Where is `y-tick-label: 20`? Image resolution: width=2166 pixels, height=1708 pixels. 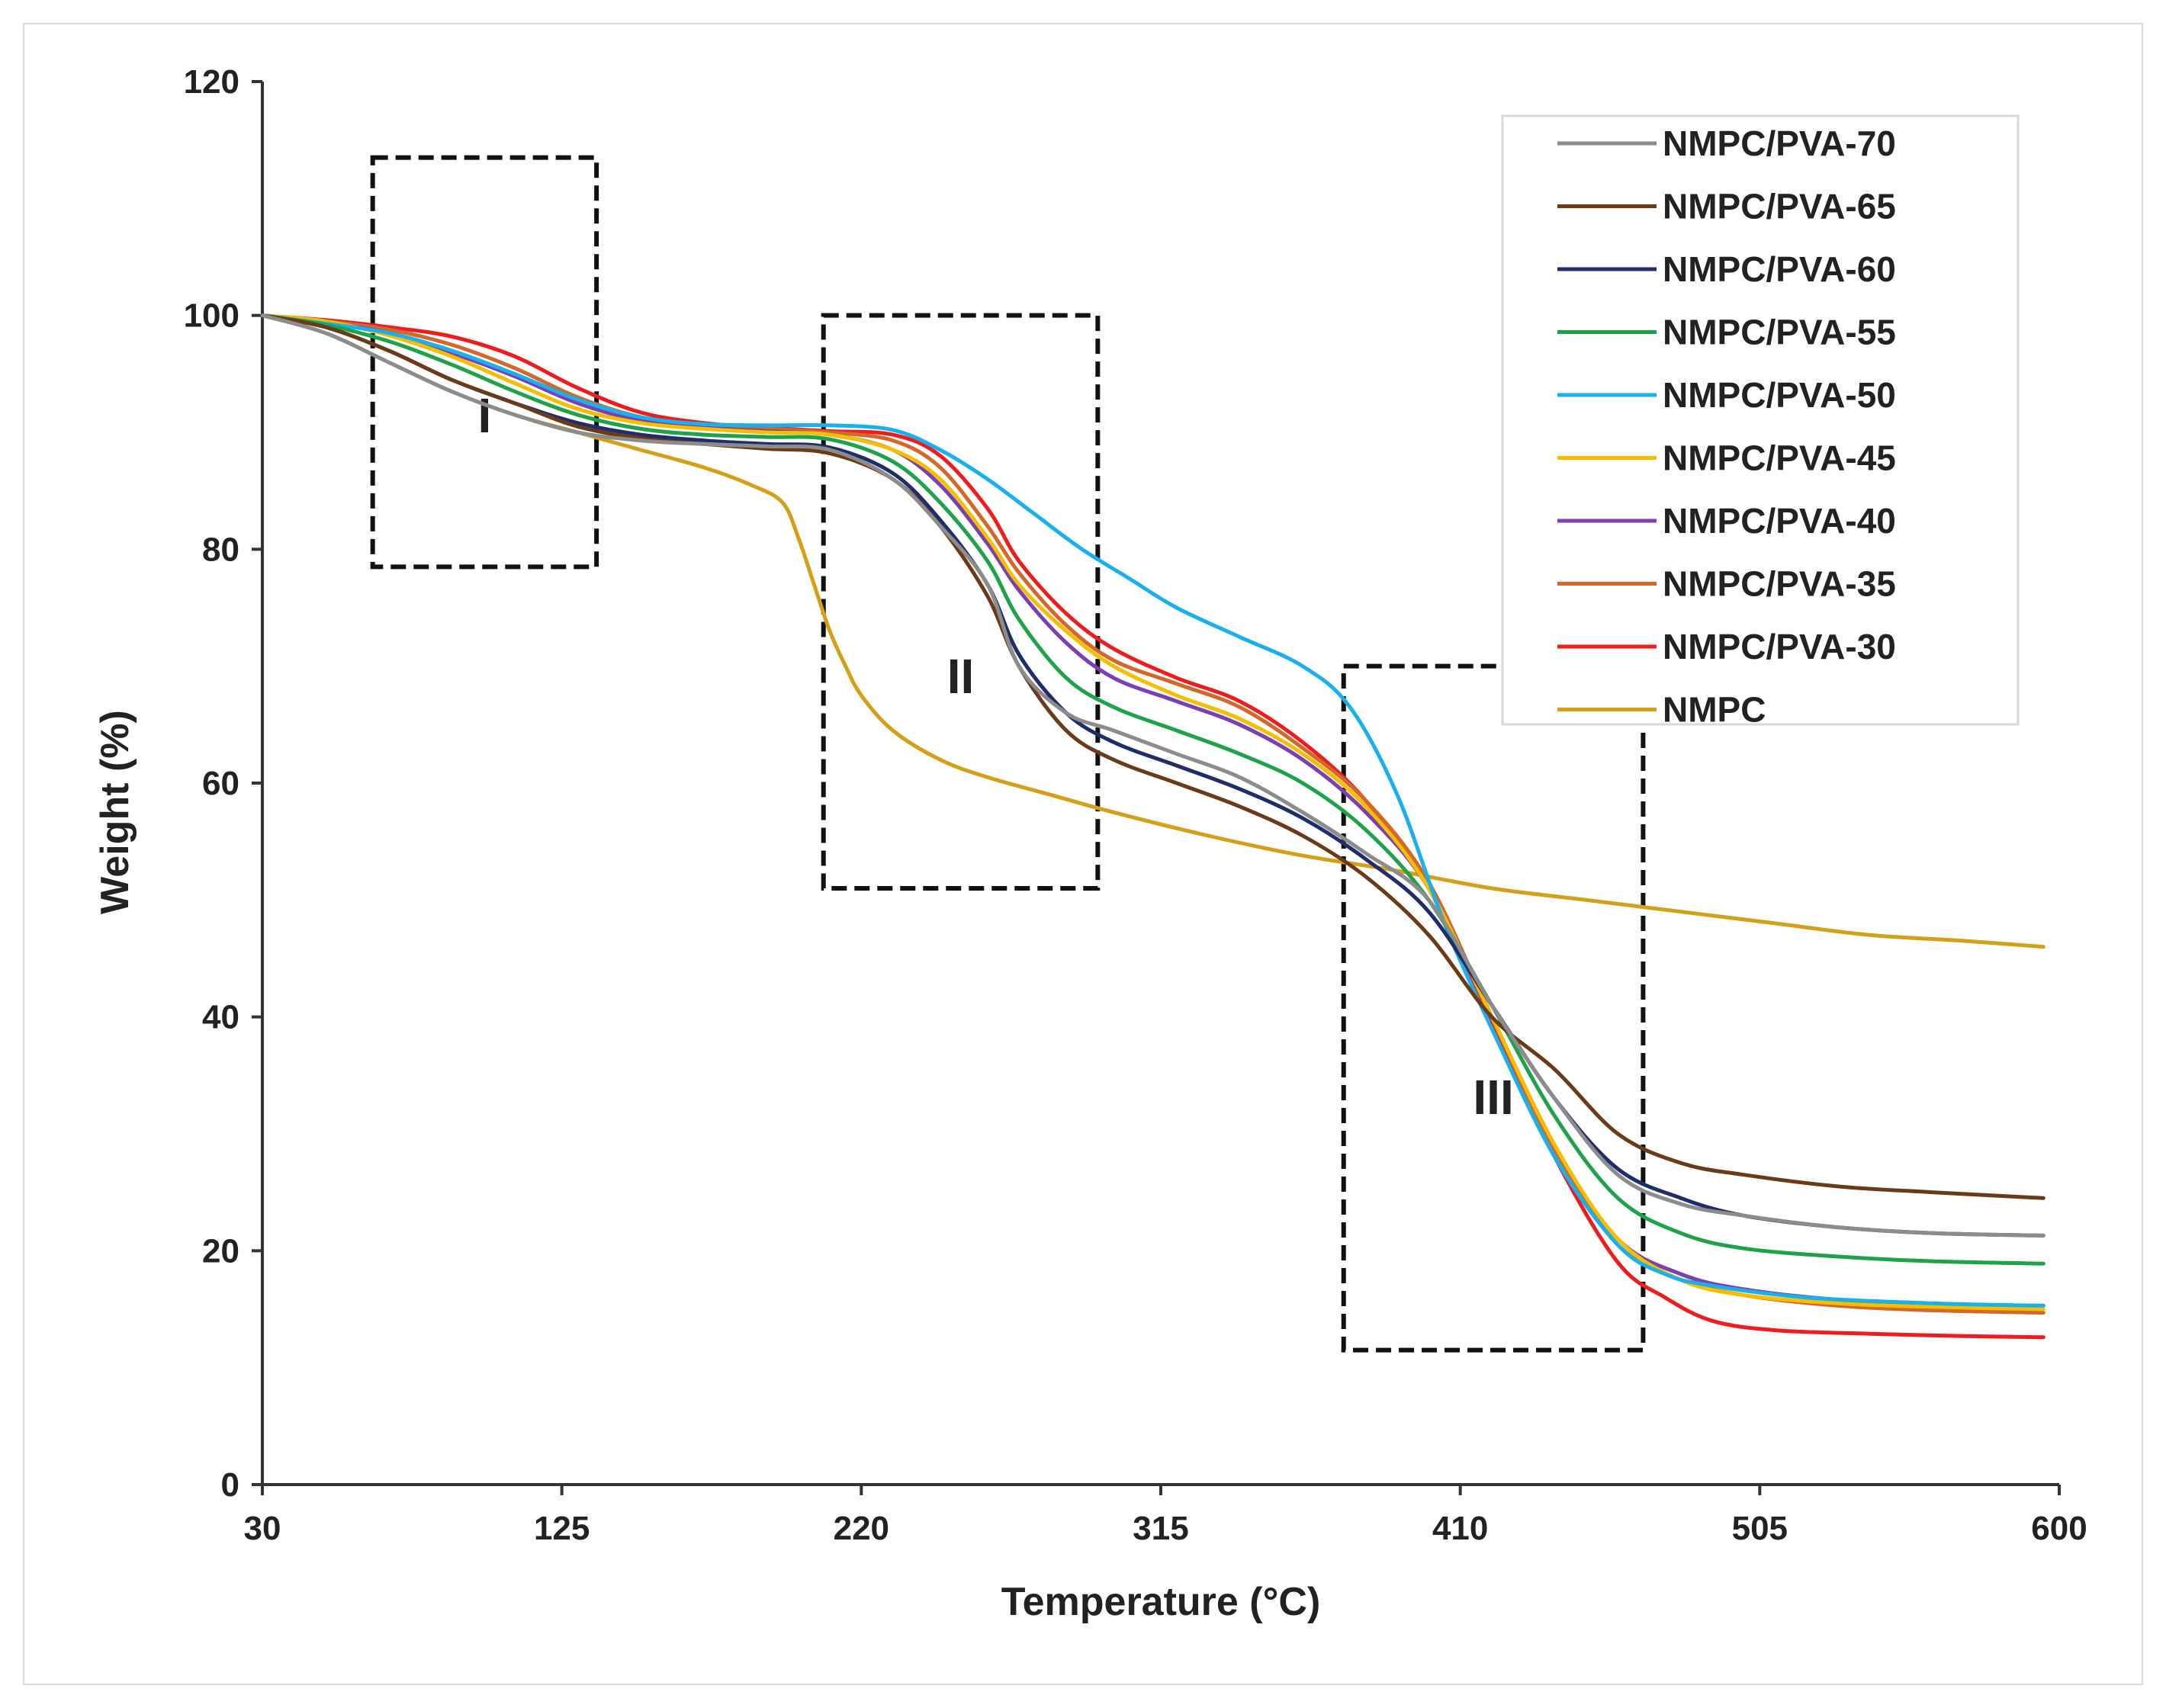 y-tick-label: 20 is located at coordinates (220, 1251).